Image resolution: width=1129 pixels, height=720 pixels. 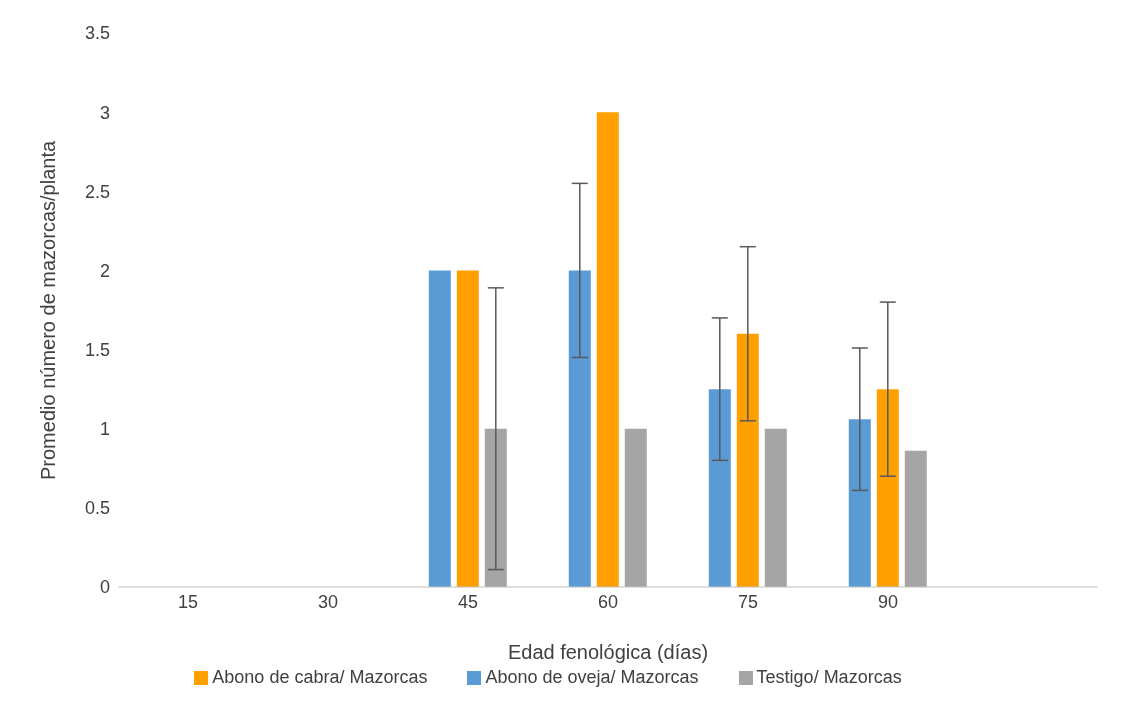 What do you see at coordinates (104, 270) in the screenshot?
I see `y-tick-label: 2` at bounding box center [104, 270].